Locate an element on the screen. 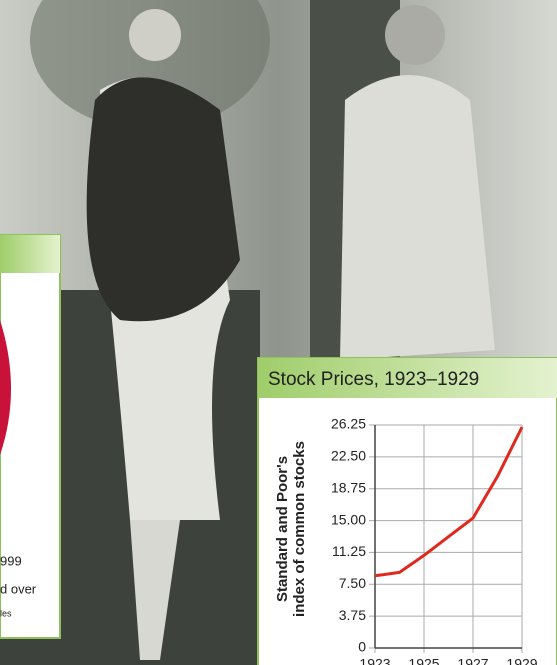  y-tick-label: 7.50 is located at coordinates (352, 583).